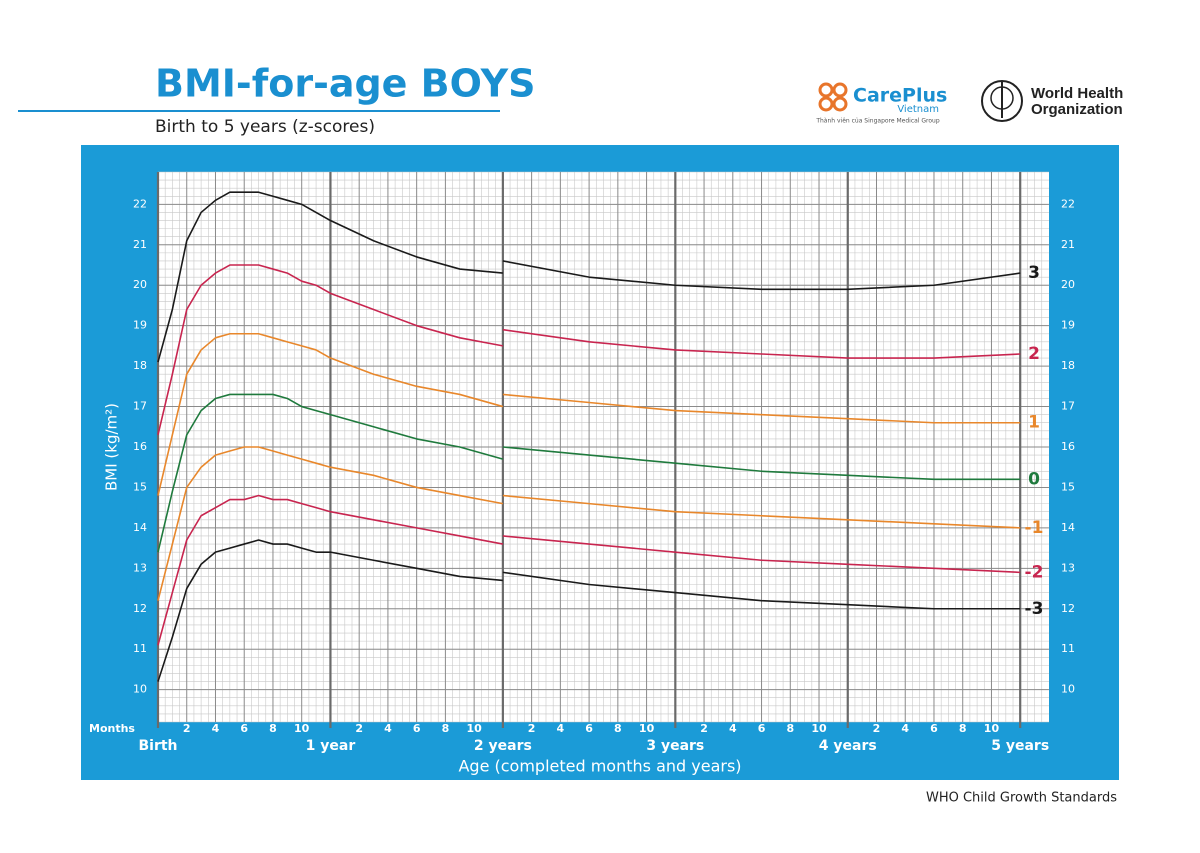  Describe the element at coordinates (848, 746) in the screenshot. I see `x-major-tick-label: 4 years` at that location.